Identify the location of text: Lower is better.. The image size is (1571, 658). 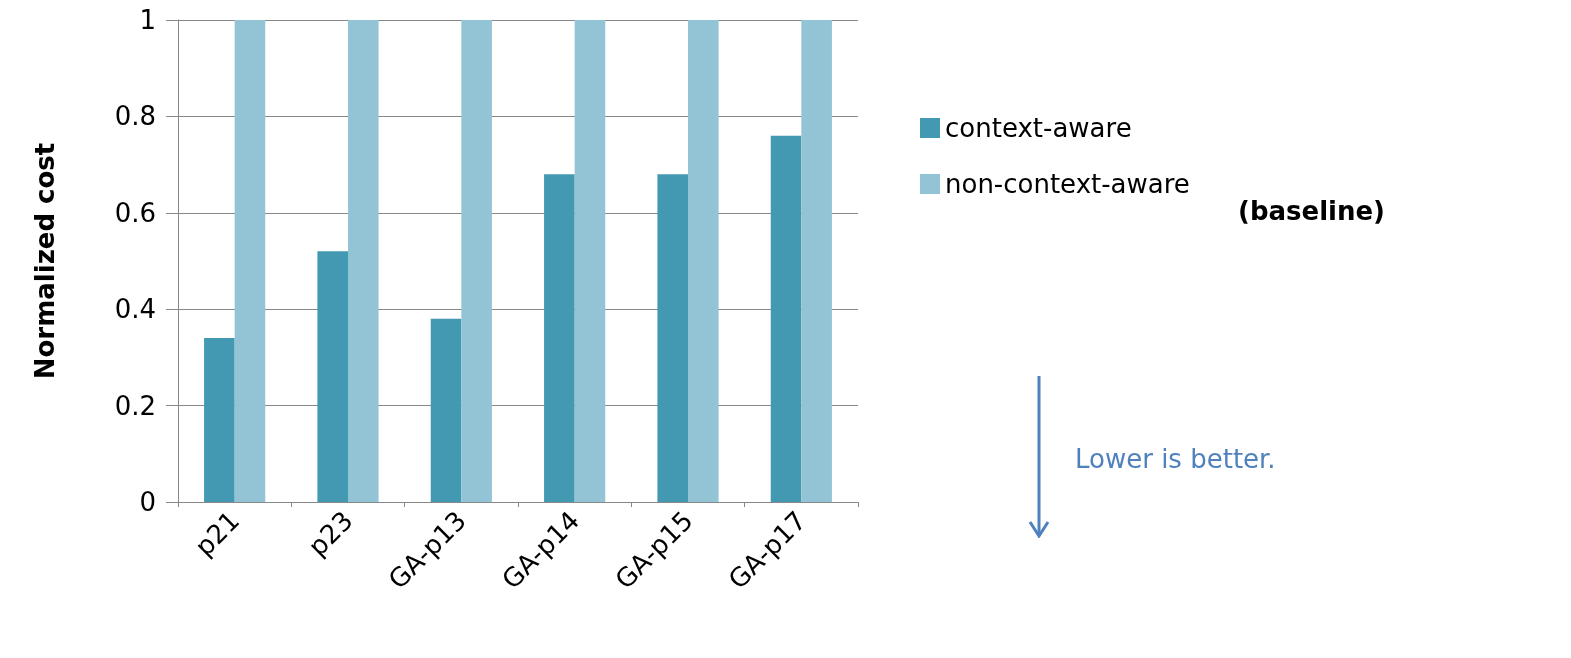
(1175, 459).